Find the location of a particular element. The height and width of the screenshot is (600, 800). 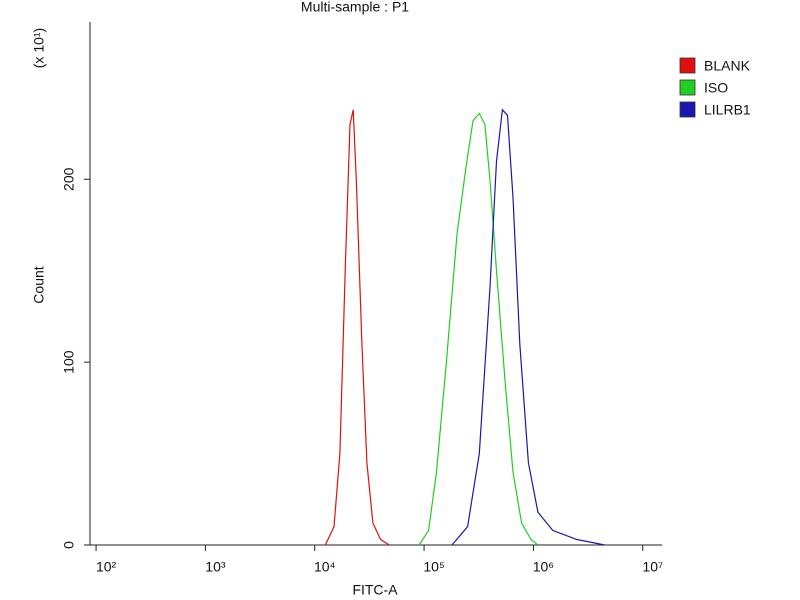

y-tick-label: 100 is located at coordinates (69, 362).